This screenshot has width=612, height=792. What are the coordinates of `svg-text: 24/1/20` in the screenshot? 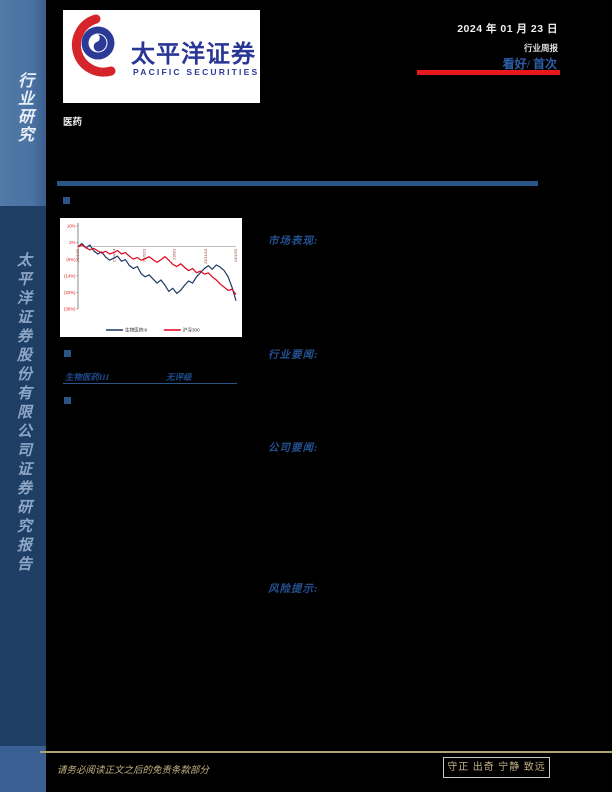 It's located at (235, 255).